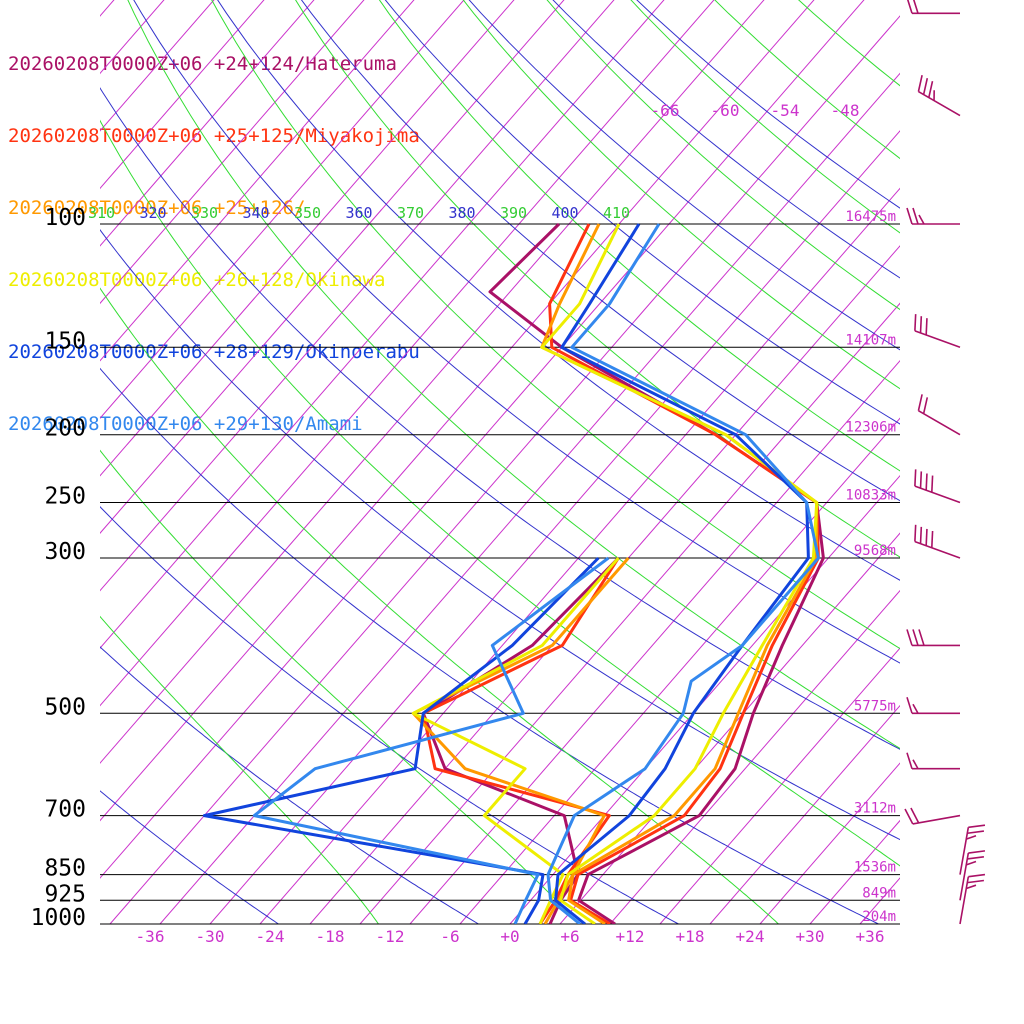 This screenshot has height=1024, width=1024. I want to click on theta-label: 320, so click(153, 213).